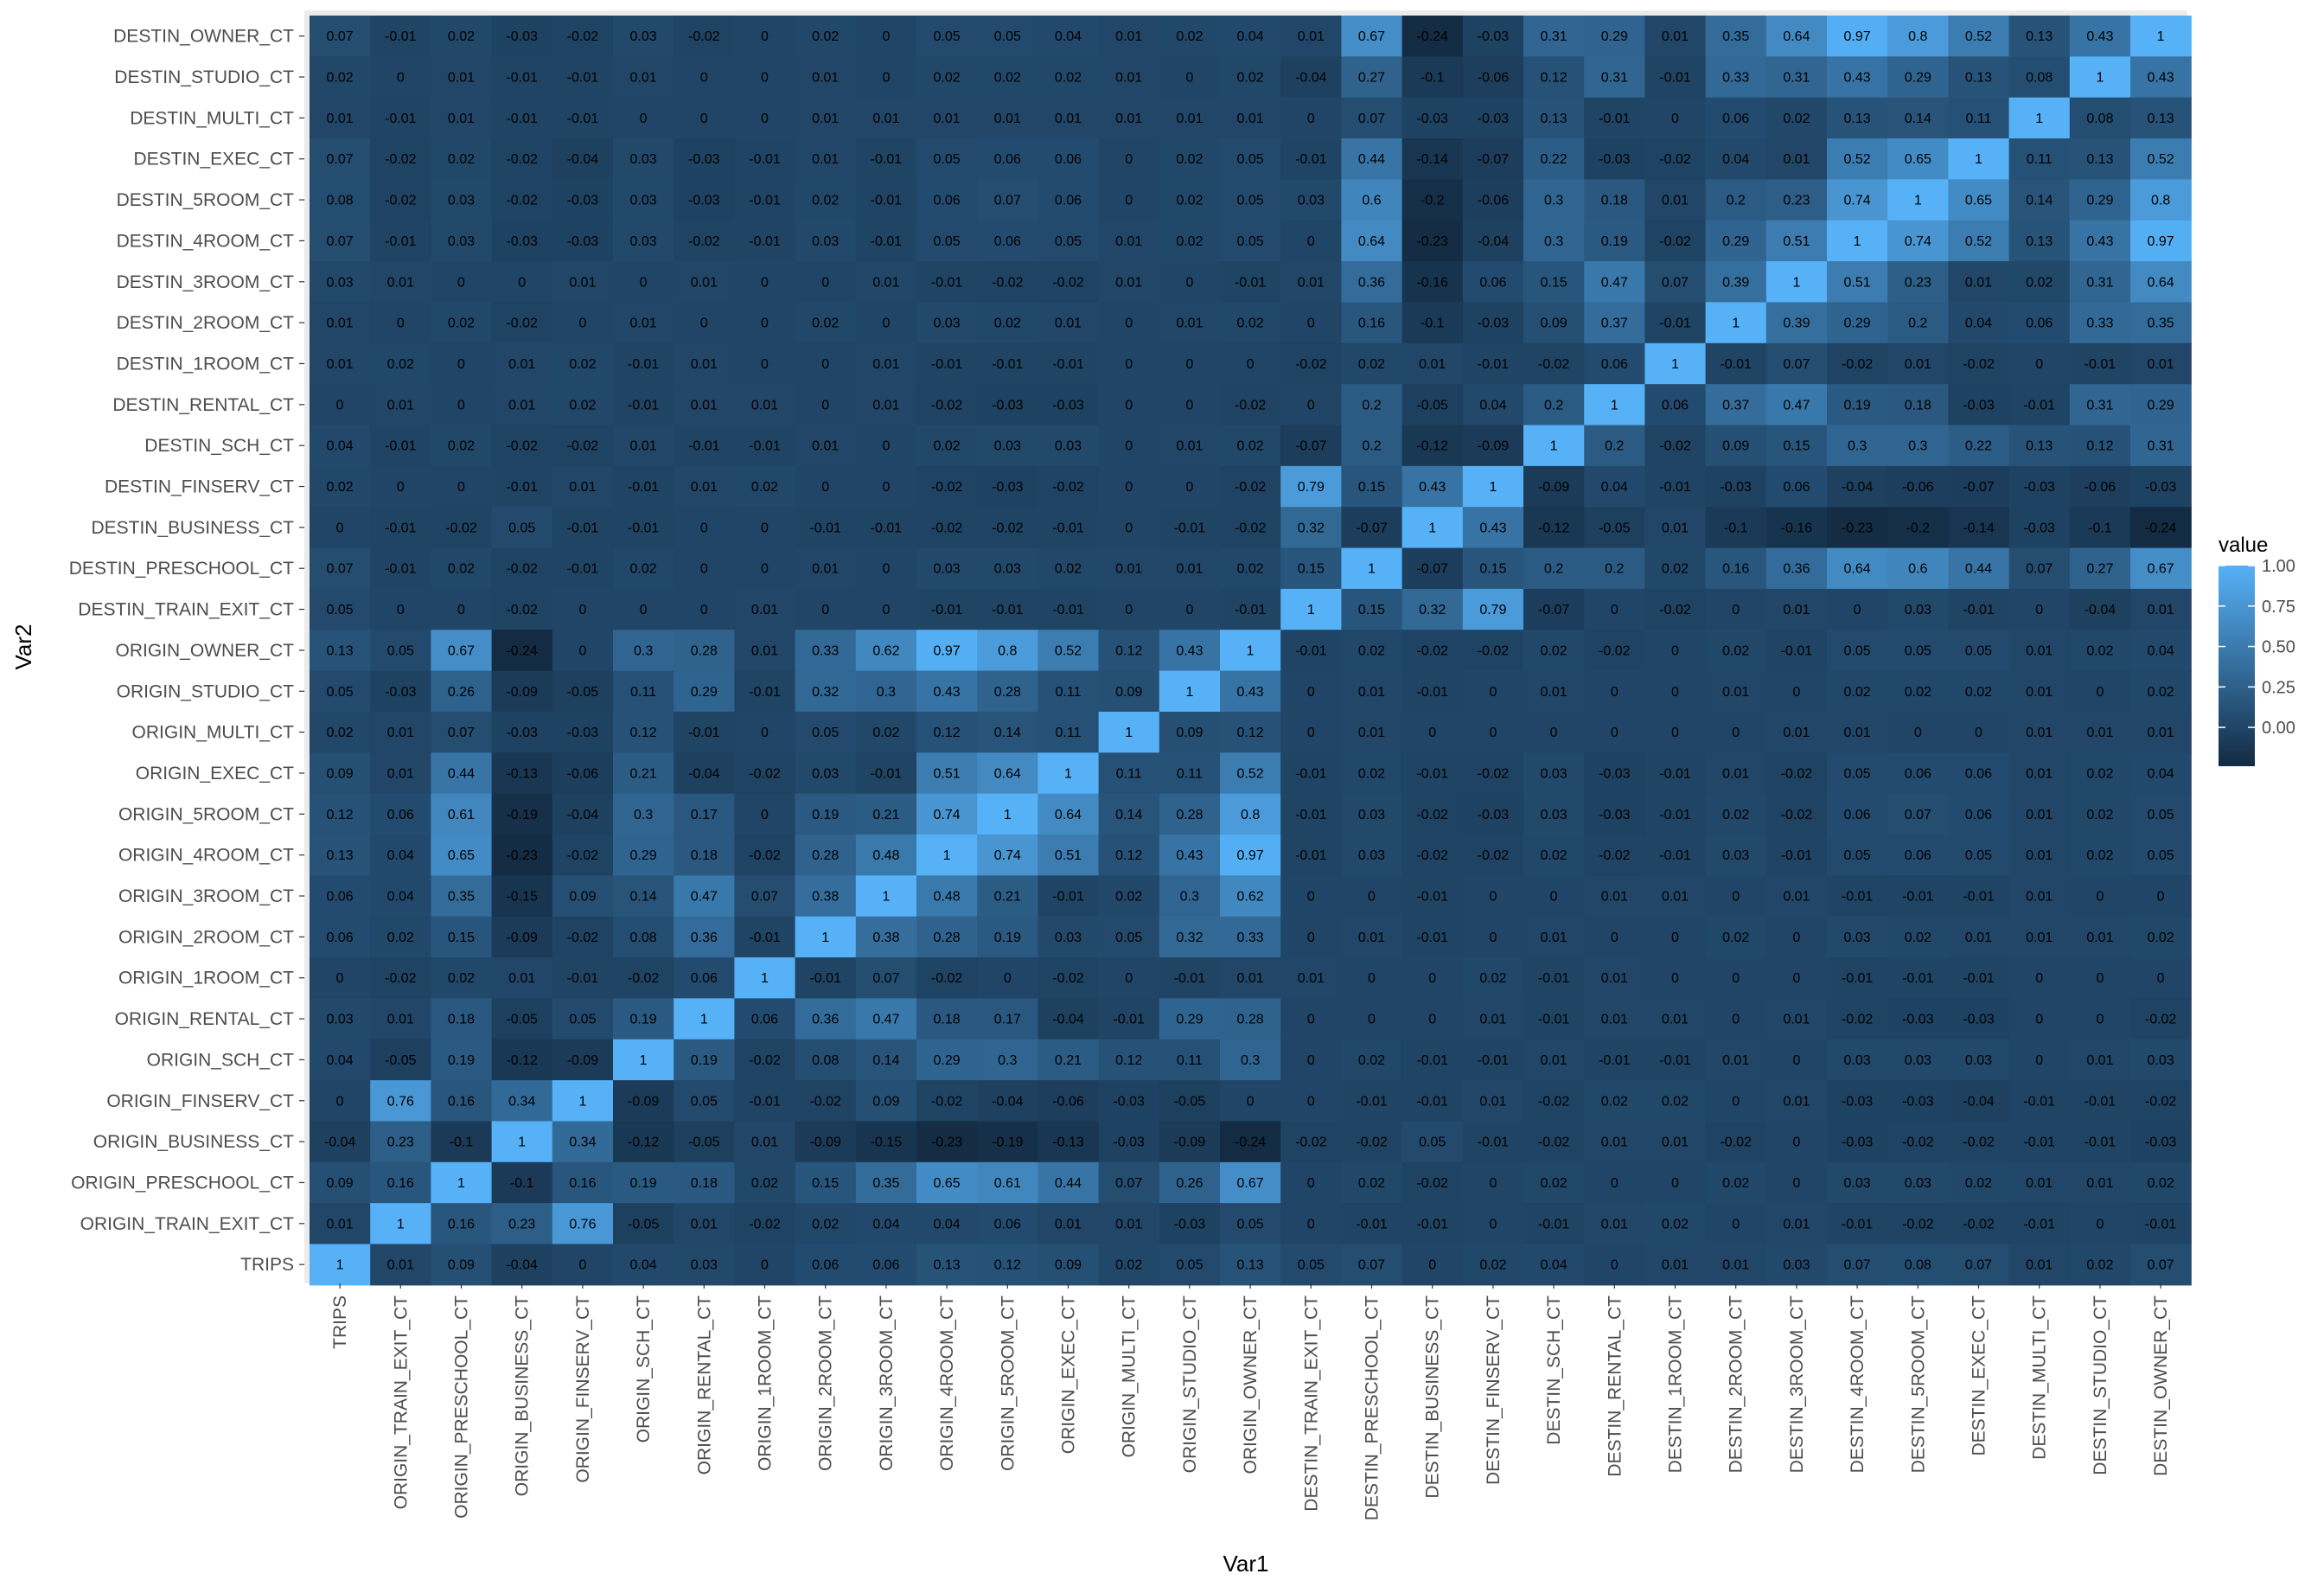  I want to click on x-tick-label: DESTIN_1ROOM_CT, so click(1676, 1384).